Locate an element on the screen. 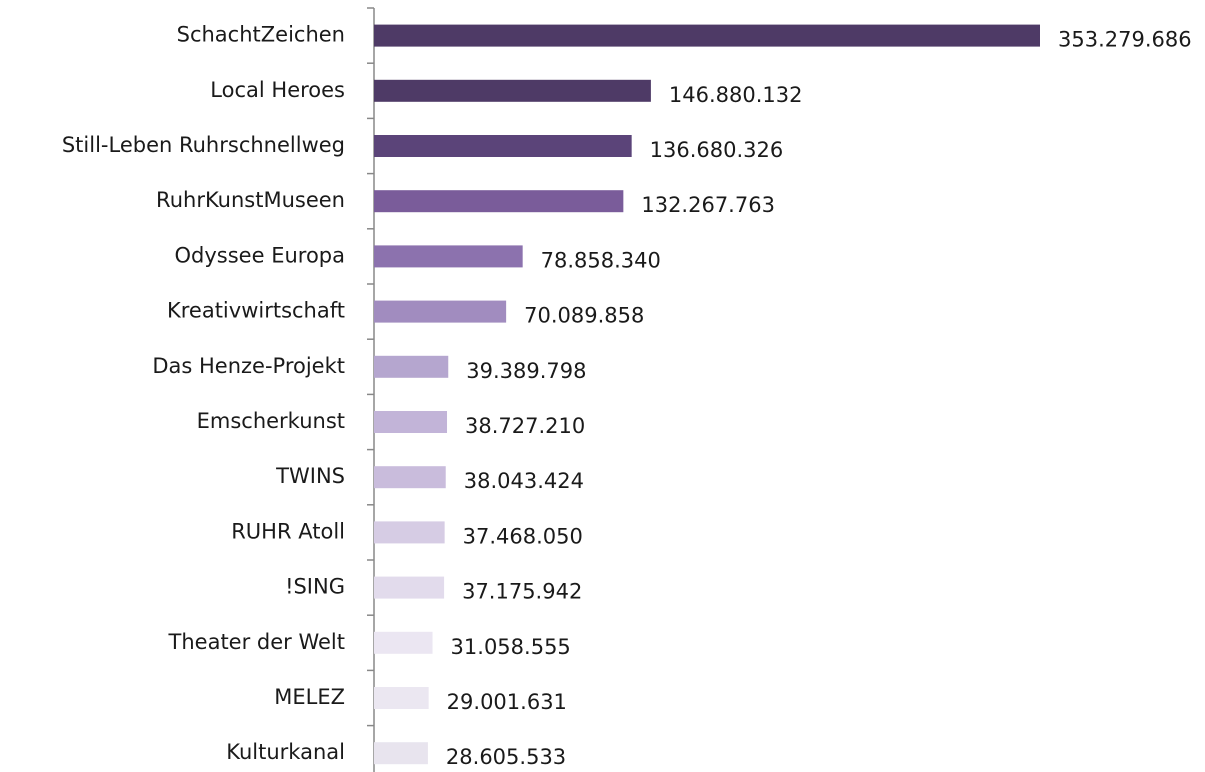  category-label: RUHR Atoll is located at coordinates (288, 531).